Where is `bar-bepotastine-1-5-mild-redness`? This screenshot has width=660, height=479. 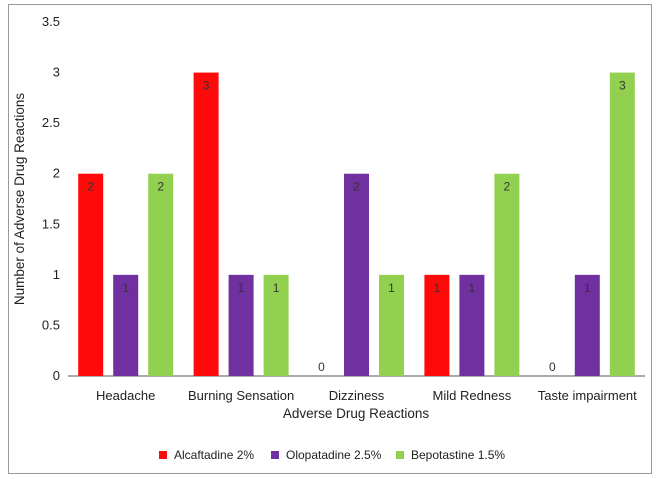 bar-bepotastine-1-5-mild-redness is located at coordinates (507, 274).